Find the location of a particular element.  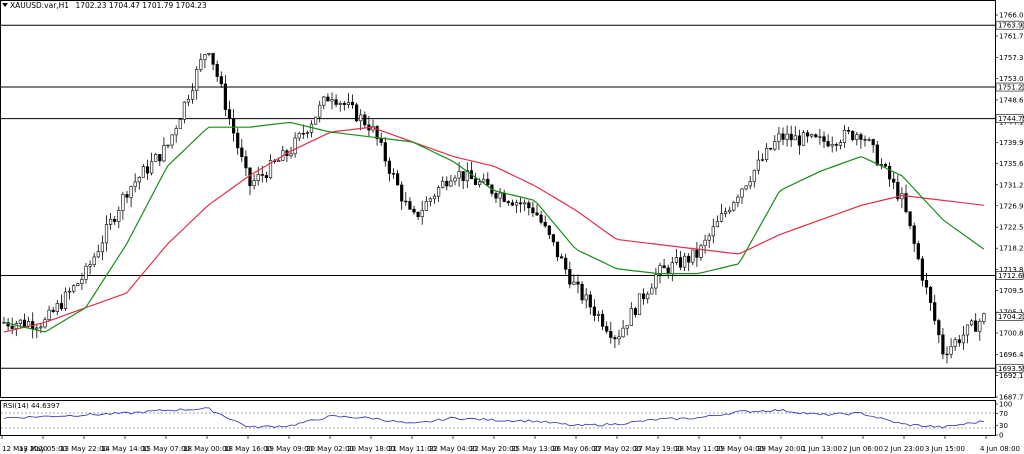

time-label: 15 May 07:00 is located at coordinates (166, 449).